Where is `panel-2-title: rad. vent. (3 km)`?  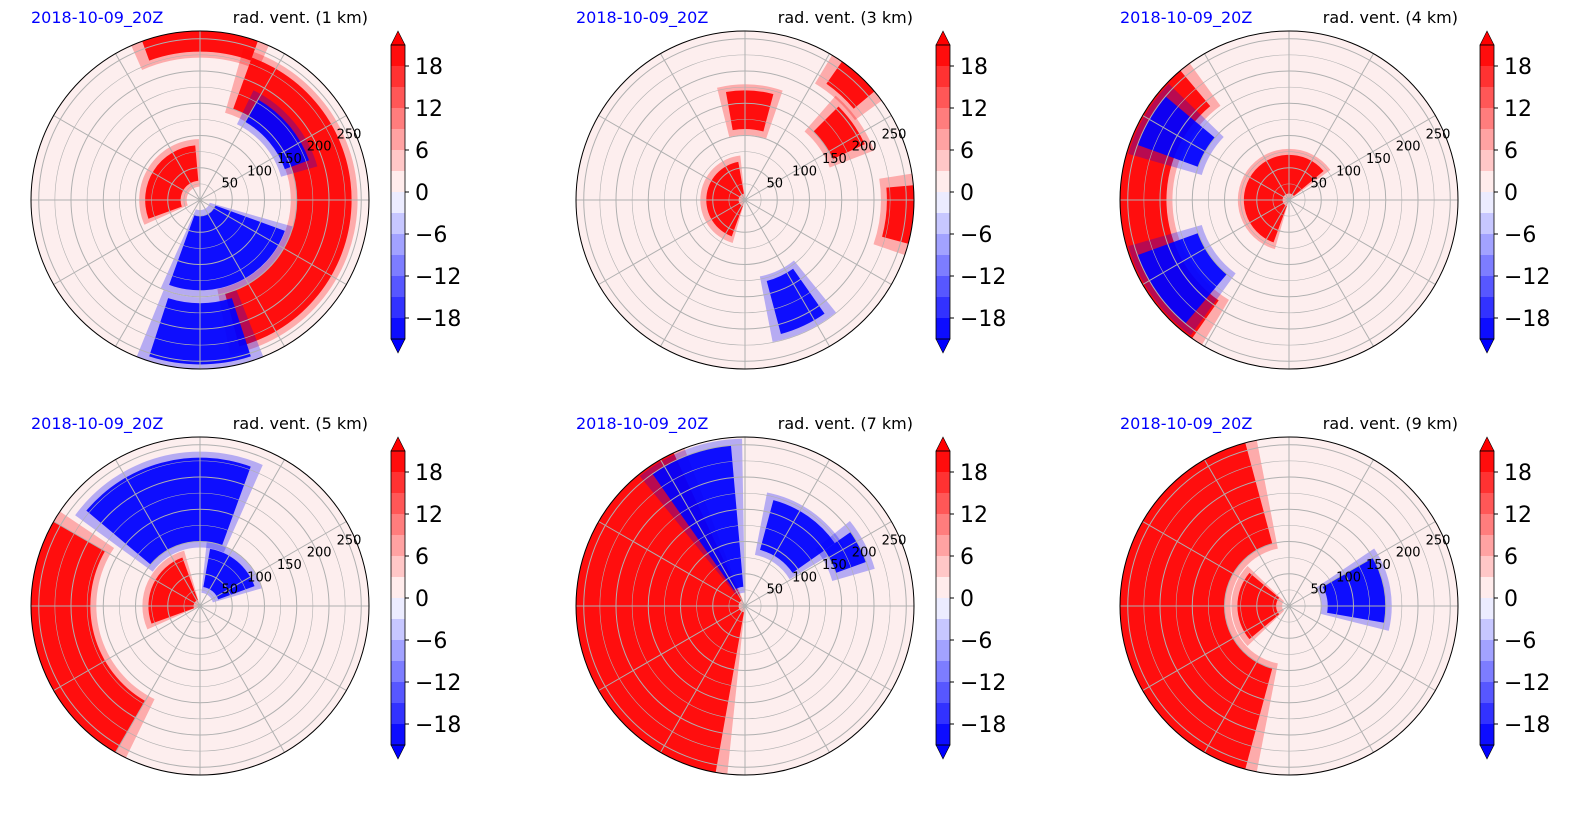 panel-2-title: rad. vent. (3 km) is located at coordinates (845, 17).